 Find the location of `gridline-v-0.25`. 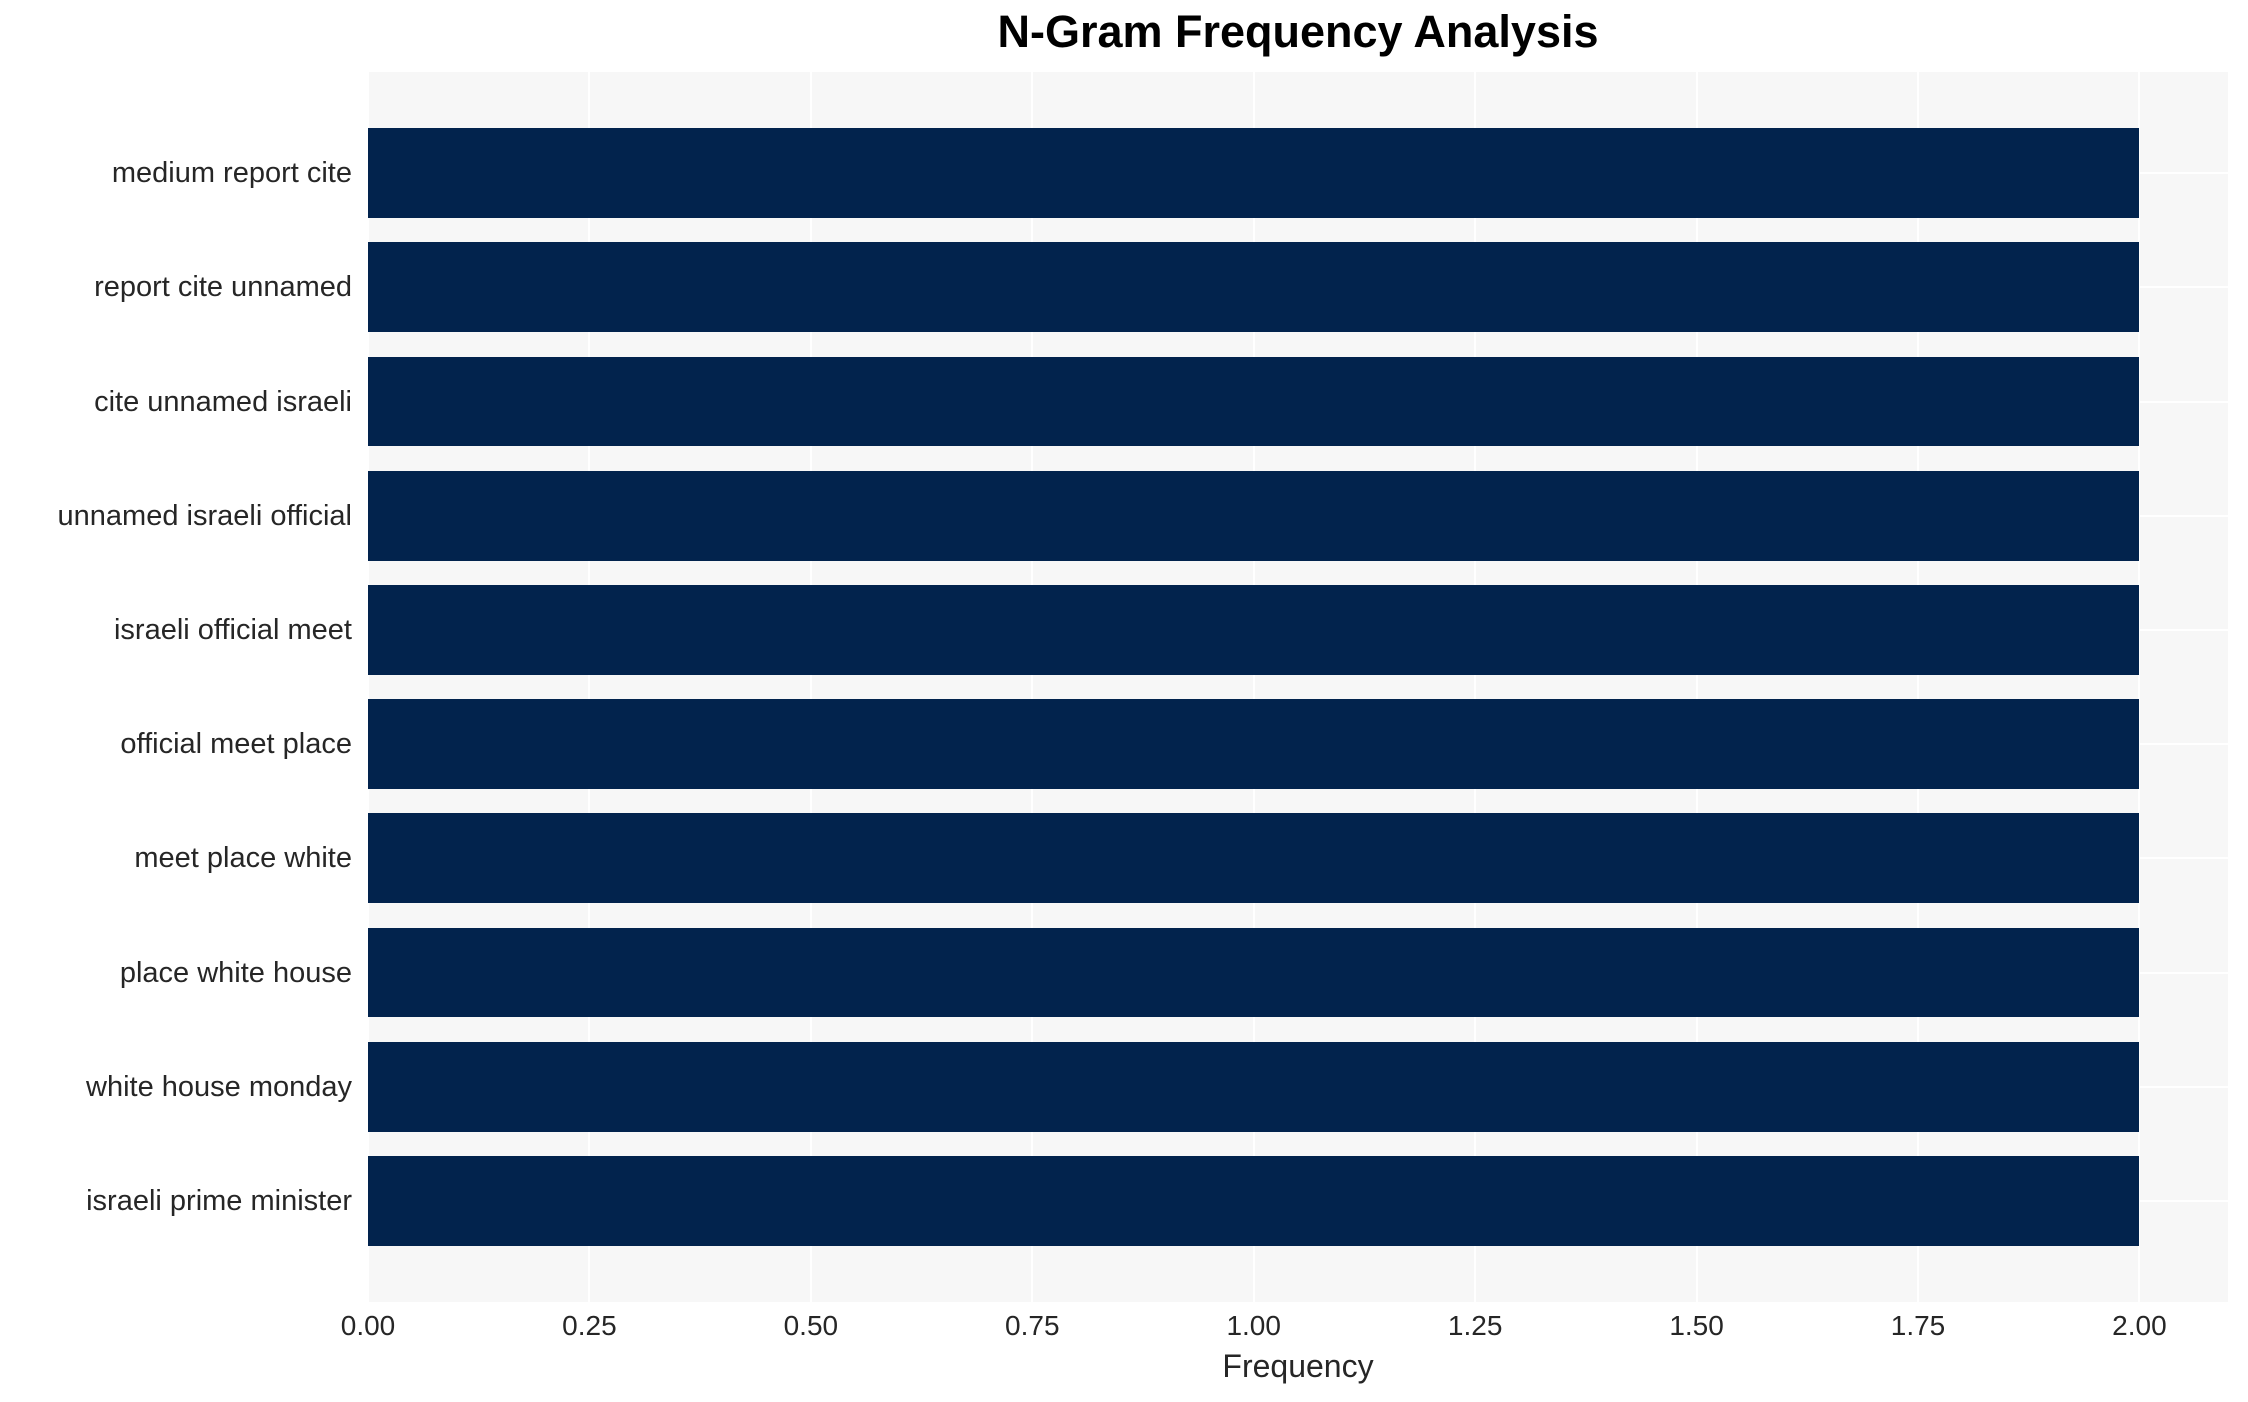

gridline-v-0.25 is located at coordinates (589, 687).